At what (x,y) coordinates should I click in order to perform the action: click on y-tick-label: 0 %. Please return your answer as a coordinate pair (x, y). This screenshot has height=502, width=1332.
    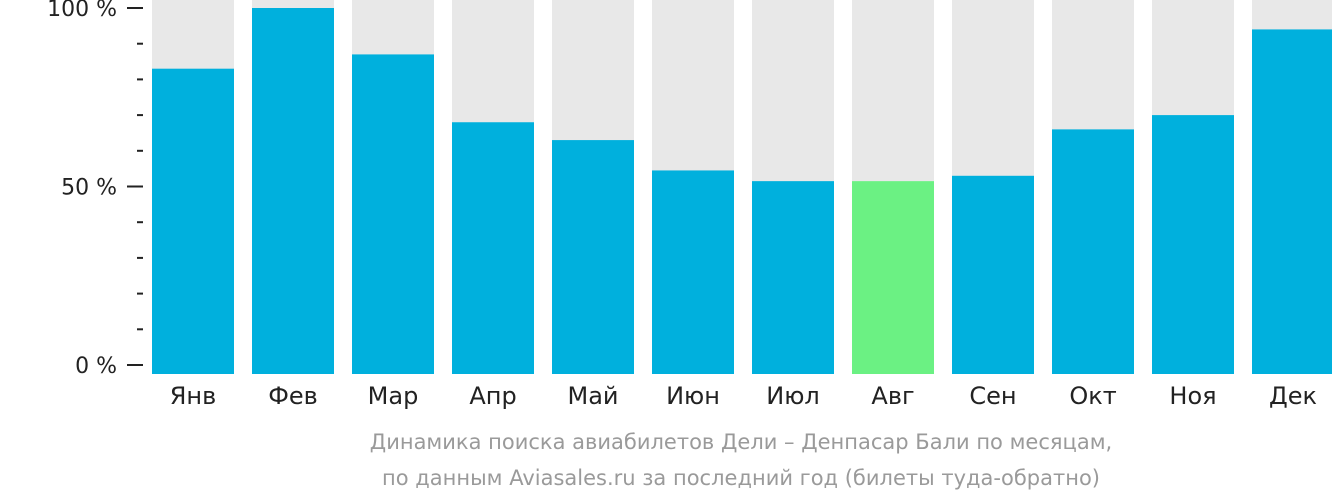
    Looking at the image, I should click on (96, 366).